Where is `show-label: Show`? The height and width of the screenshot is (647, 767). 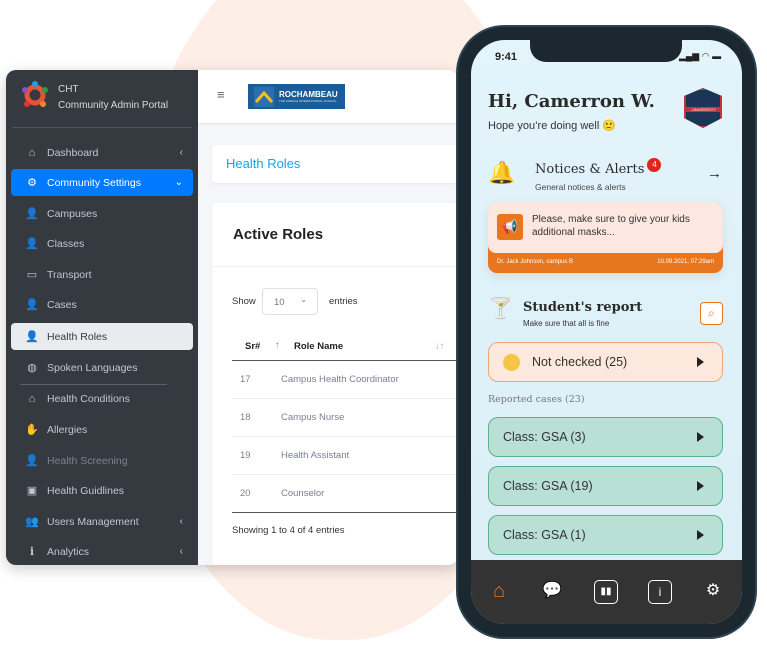
show-label: Show is located at coordinates (244, 301).